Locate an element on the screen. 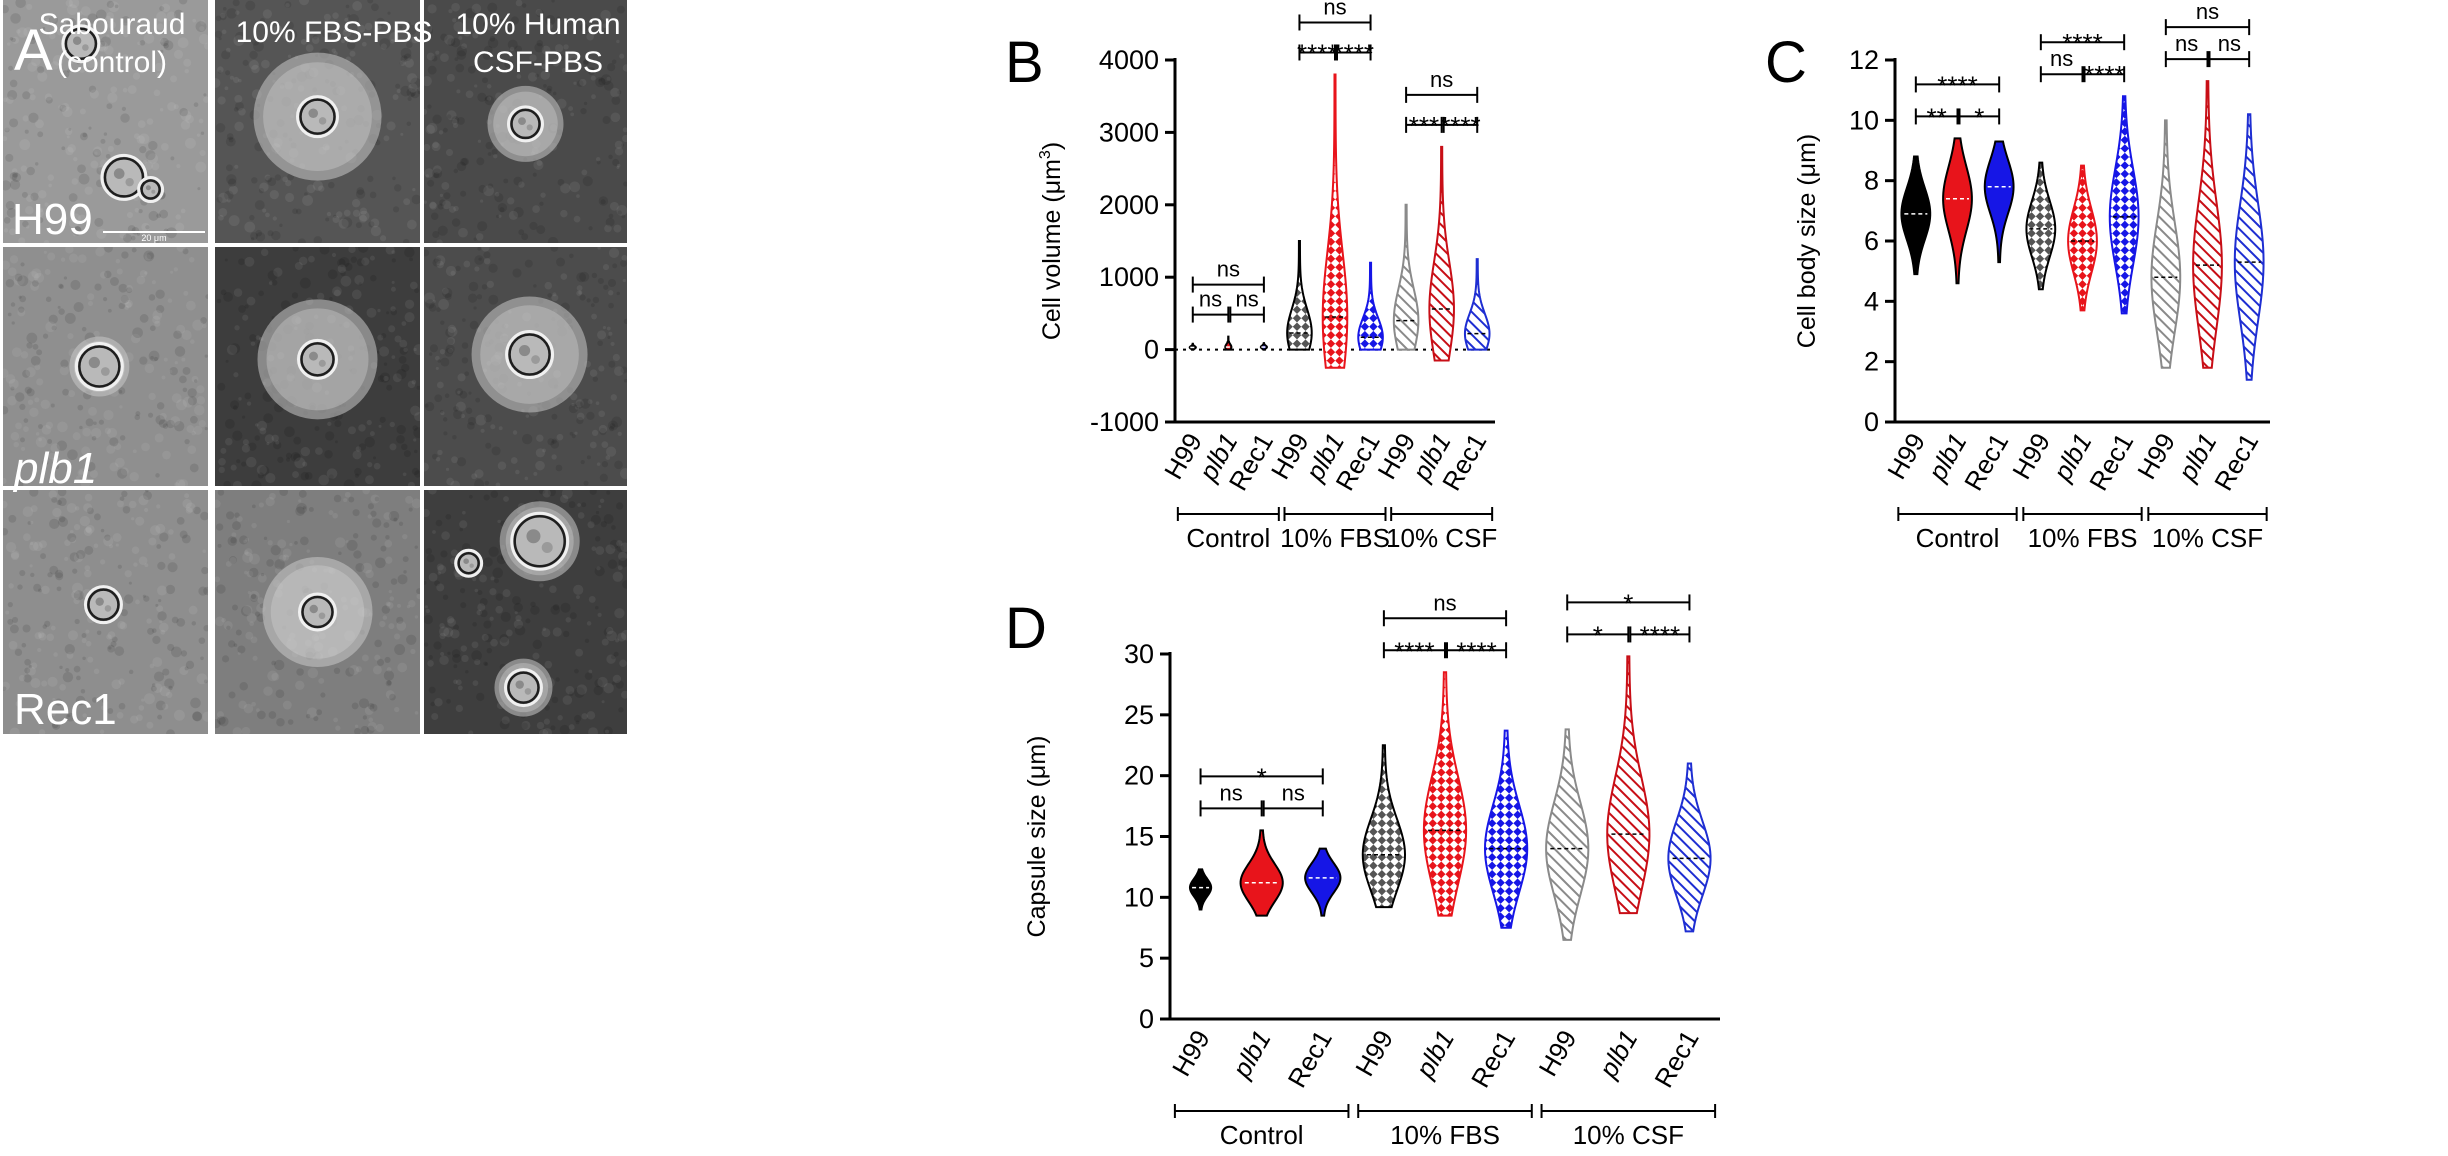  scale-bar: 20 μm is located at coordinates (154, 237).